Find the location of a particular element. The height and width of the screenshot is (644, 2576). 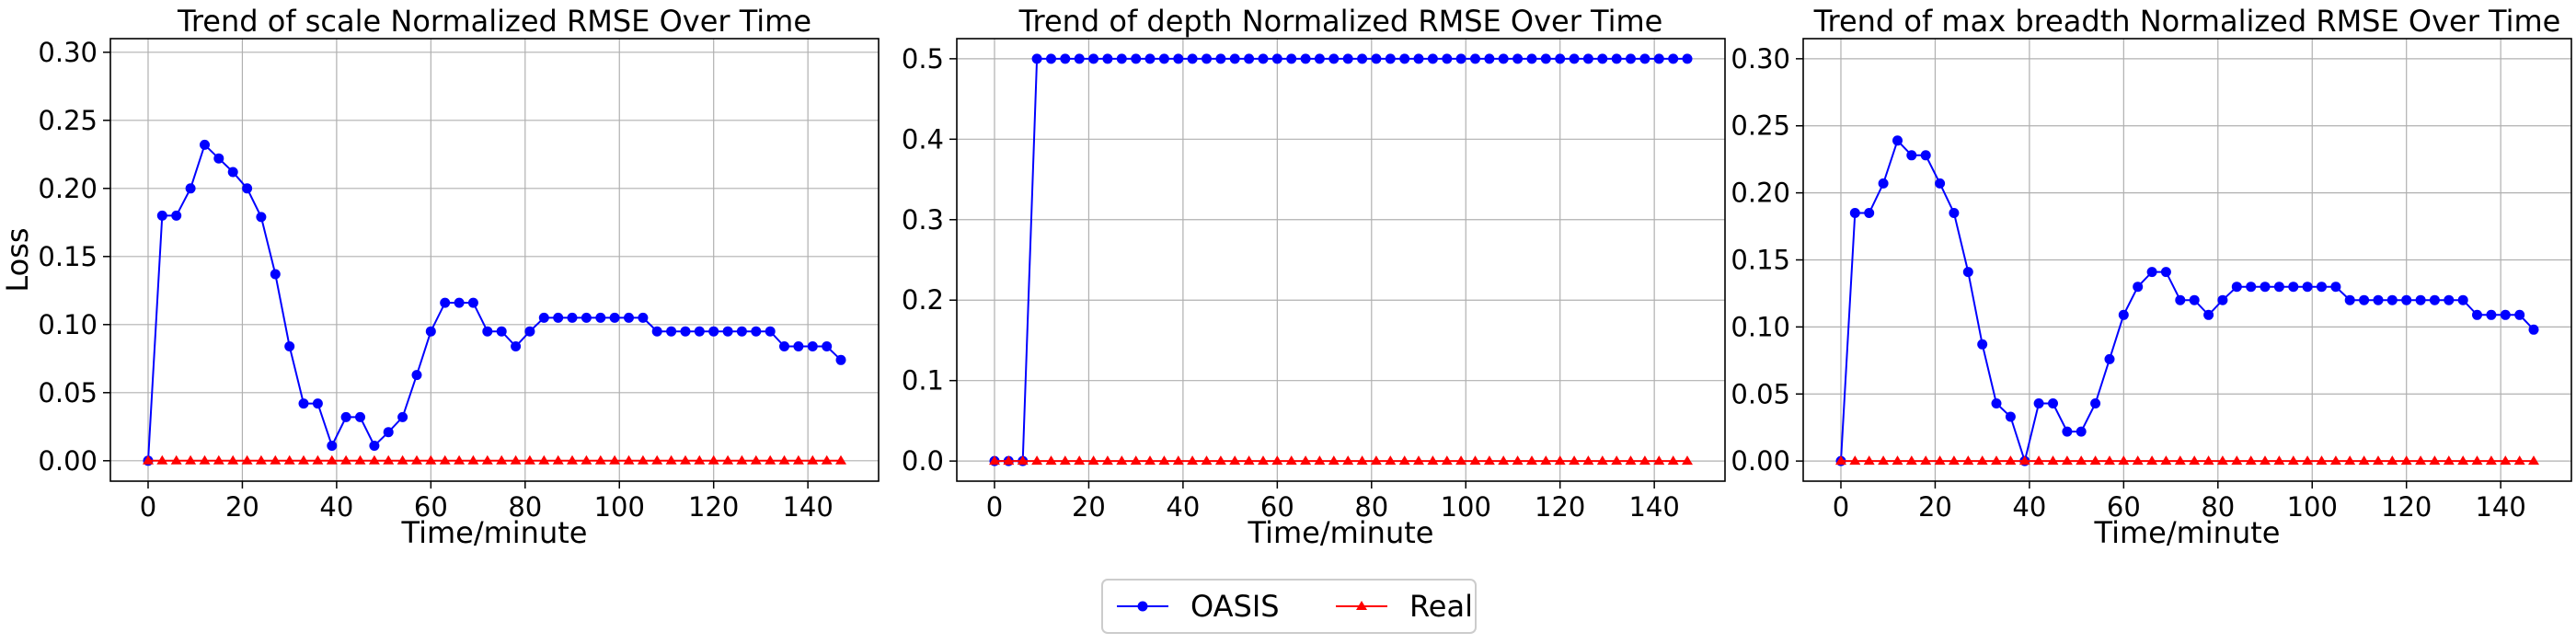

legend-frame is located at coordinates (1289, 606).